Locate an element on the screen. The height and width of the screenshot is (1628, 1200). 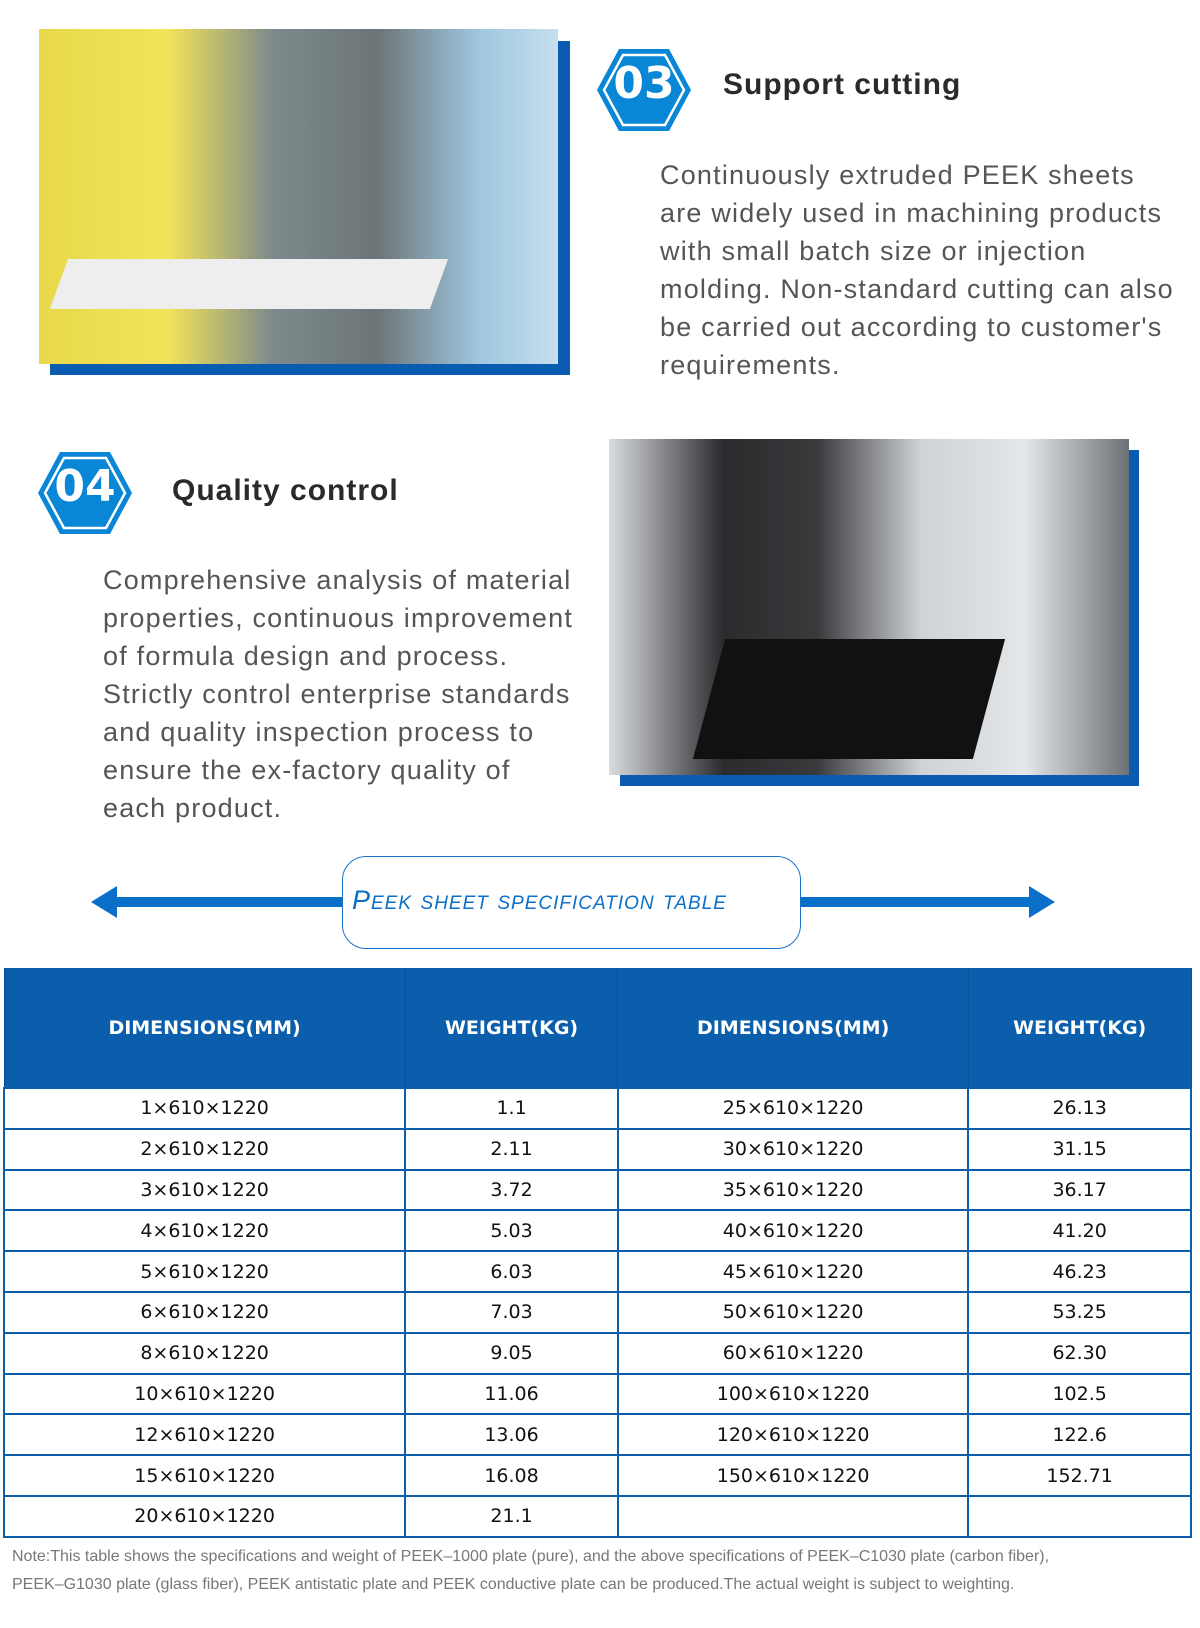
quality-inspection-photo is located at coordinates (869, 607).